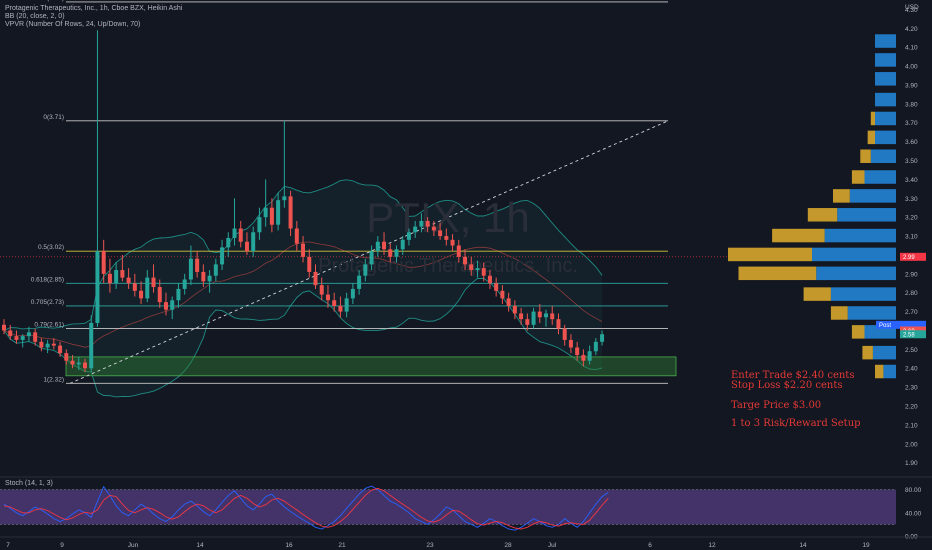 The height and width of the screenshot is (550, 932). I want to click on volume-profile, so click(812, 206).